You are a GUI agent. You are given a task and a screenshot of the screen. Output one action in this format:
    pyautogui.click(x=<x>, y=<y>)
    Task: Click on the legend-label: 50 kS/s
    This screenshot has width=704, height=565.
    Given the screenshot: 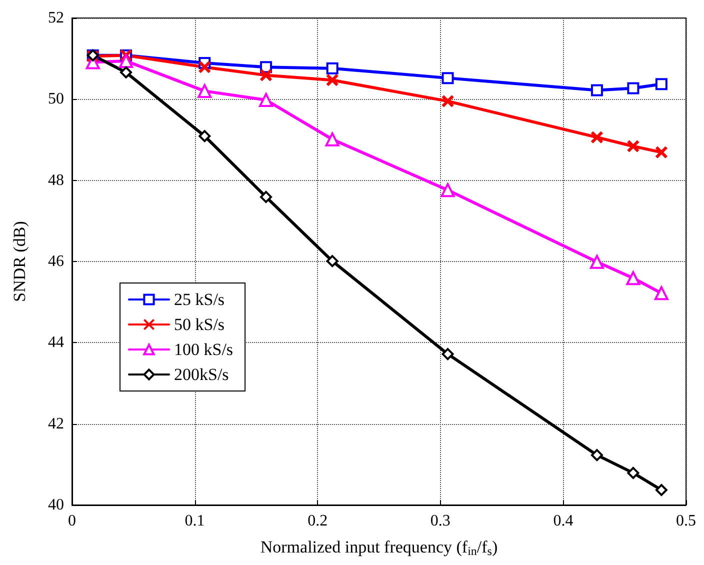 What is the action you would take?
    pyautogui.click(x=199, y=324)
    